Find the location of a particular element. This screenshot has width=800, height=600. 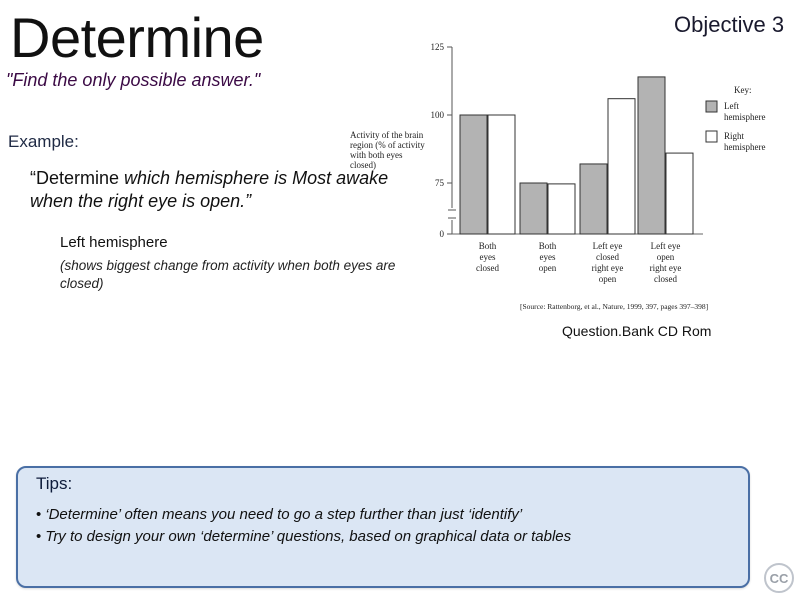

example-keyword: “Determine is located at coordinates (75, 178).